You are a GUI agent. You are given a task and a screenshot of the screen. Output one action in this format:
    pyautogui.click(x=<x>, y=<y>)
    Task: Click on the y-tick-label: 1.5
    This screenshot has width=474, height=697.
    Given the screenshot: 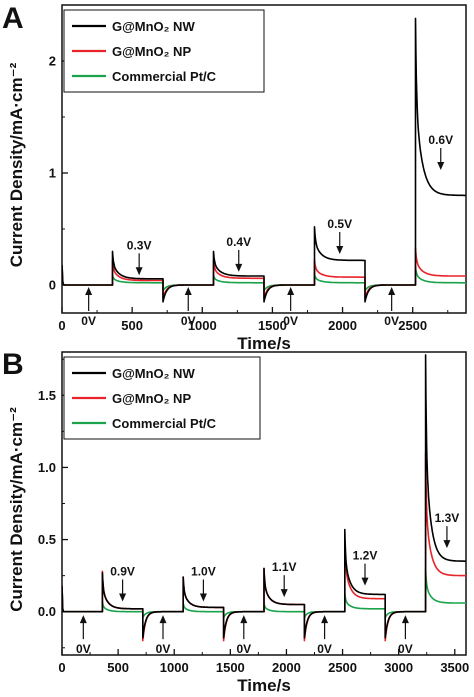 What is the action you would take?
    pyautogui.click(x=47, y=395)
    